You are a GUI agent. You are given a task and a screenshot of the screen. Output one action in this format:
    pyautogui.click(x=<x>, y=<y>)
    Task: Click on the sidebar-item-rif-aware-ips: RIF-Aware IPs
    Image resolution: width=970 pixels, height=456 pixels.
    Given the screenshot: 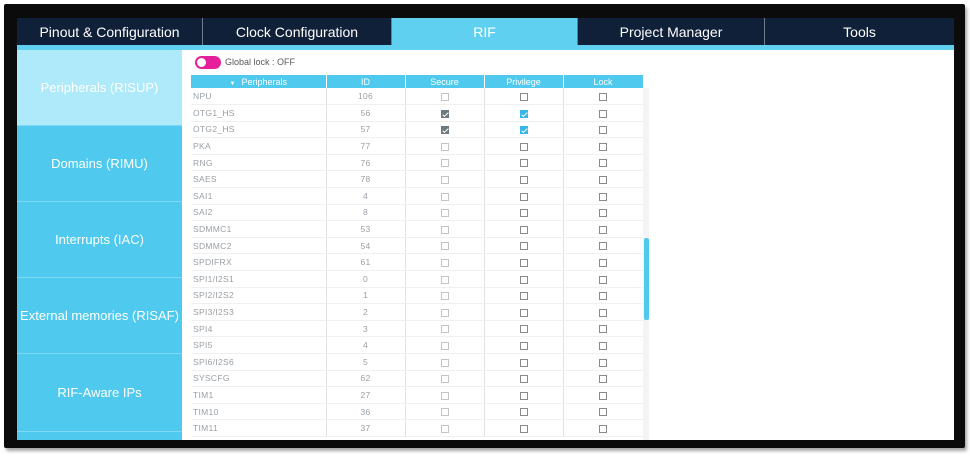 What is the action you would take?
    pyautogui.click(x=99, y=393)
    